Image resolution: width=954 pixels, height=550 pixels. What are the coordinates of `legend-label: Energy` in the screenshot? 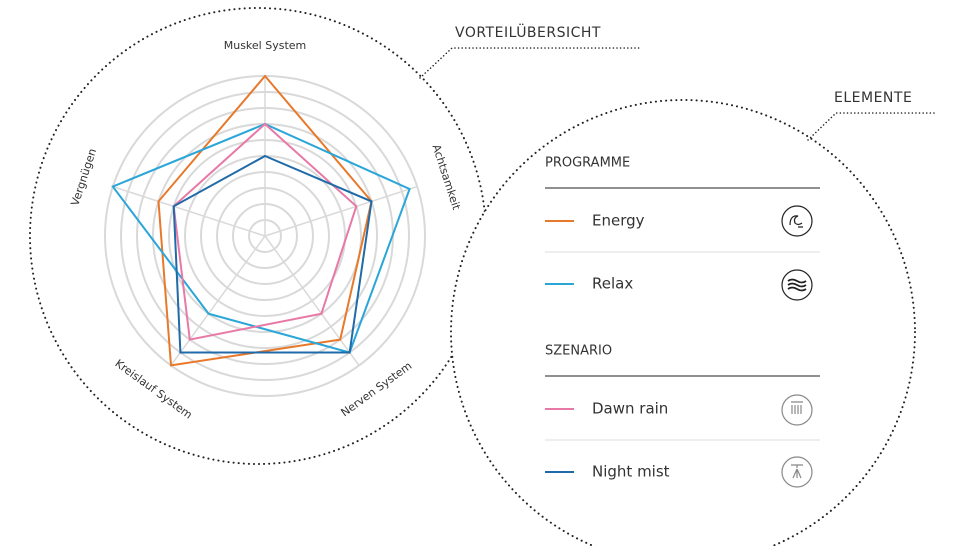 It's located at (618, 221).